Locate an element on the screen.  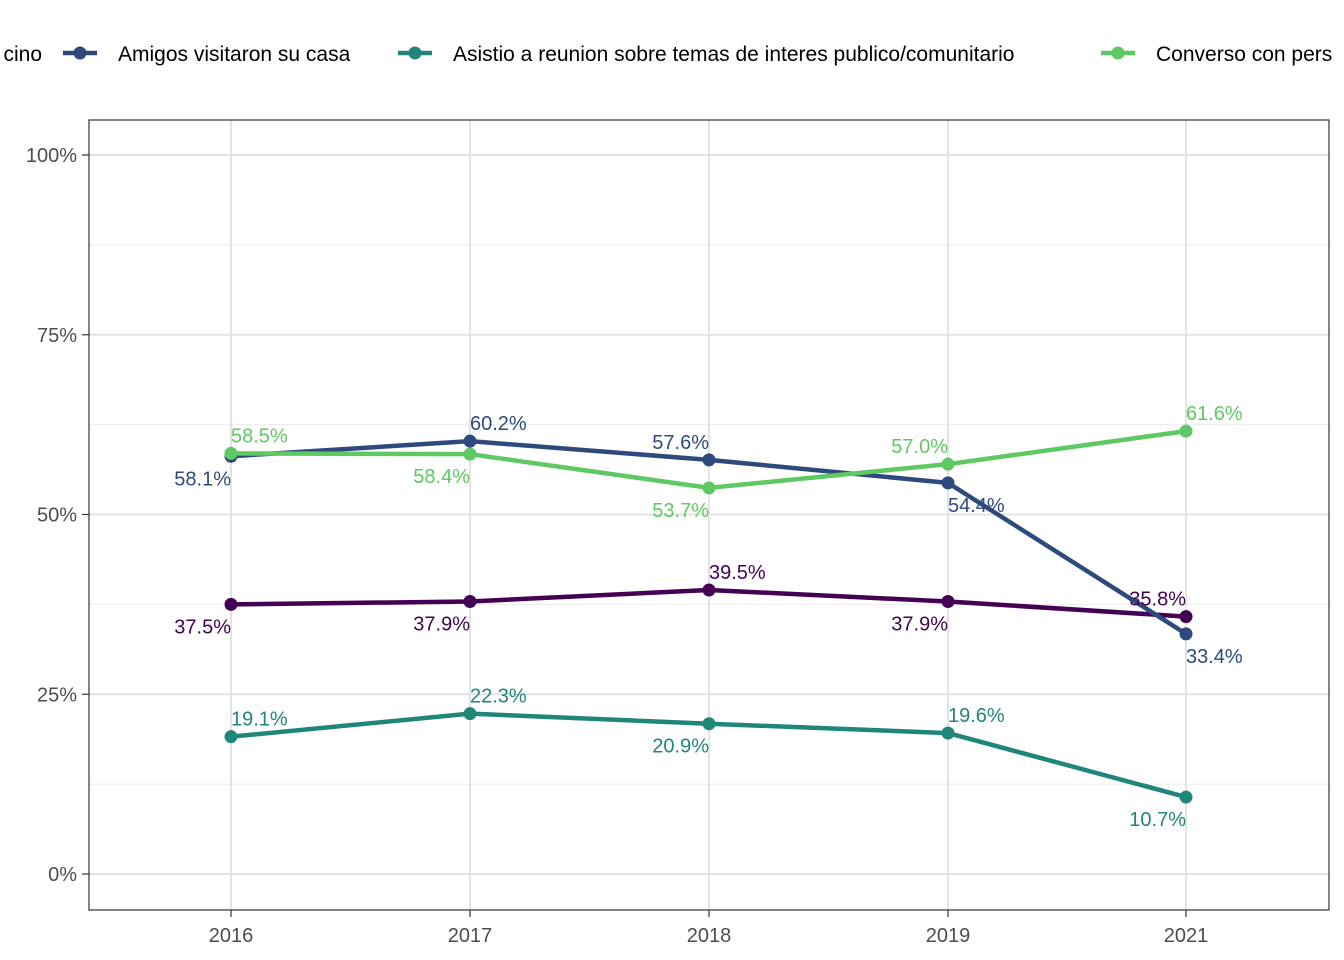
data-label: 53.7% is located at coordinates (680, 511).